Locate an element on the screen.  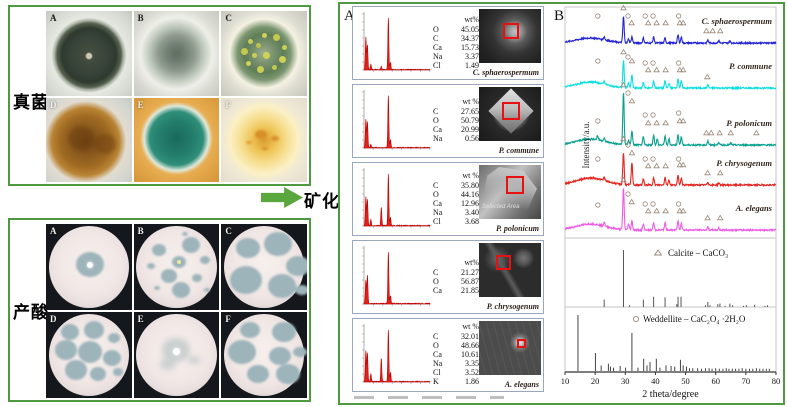
calcite-legend-icon is located at coordinates (658, 252).